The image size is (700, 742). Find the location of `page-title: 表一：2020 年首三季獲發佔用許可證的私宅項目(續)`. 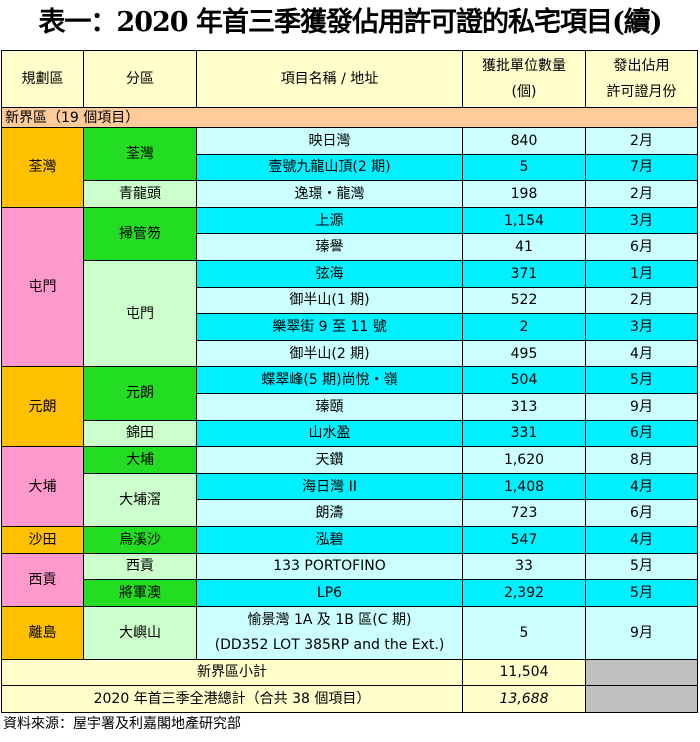

page-title: 表一：2020 年首三季獲發佔用許可證的私宅項目(續) is located at coordinates (350, 22).